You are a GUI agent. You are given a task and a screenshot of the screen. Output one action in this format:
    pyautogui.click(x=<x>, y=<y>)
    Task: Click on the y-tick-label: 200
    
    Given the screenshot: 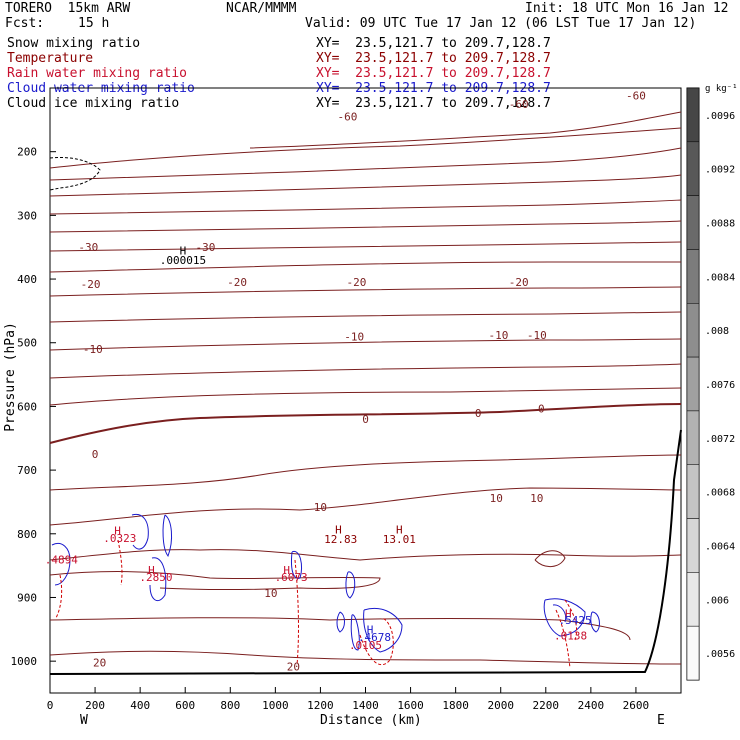 What is the action you would take?
    pyautogui.click(x=27, y=152)
    